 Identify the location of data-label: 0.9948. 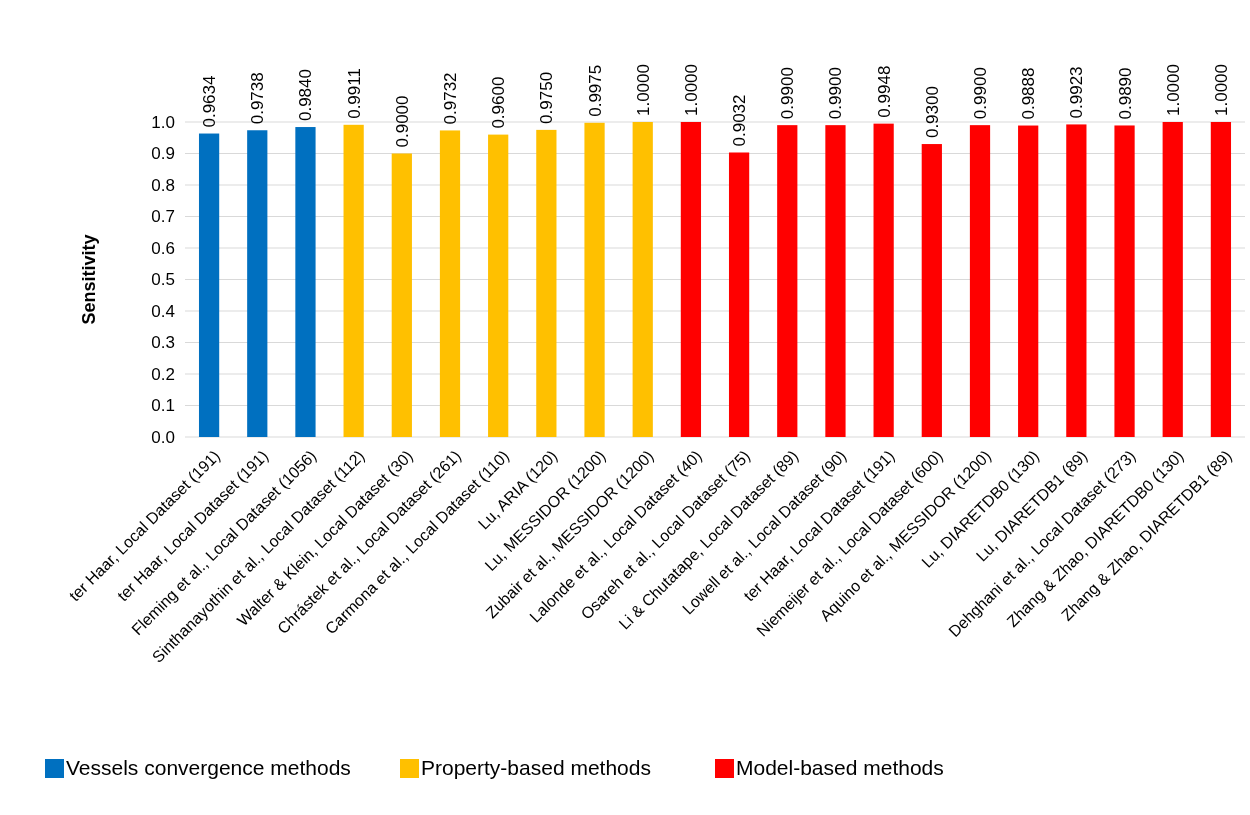
(884, 91).